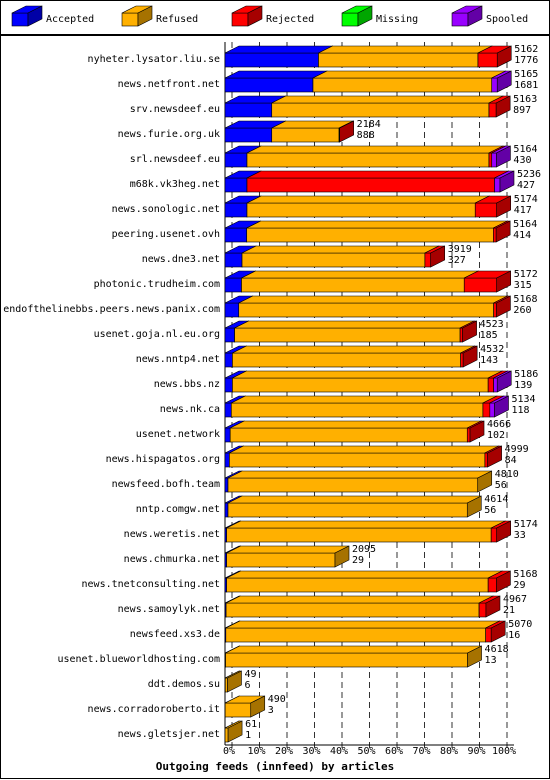 This screenshot has width=550, height=780. I want to click on host-label: news.weretis.net, so click(172, 534).